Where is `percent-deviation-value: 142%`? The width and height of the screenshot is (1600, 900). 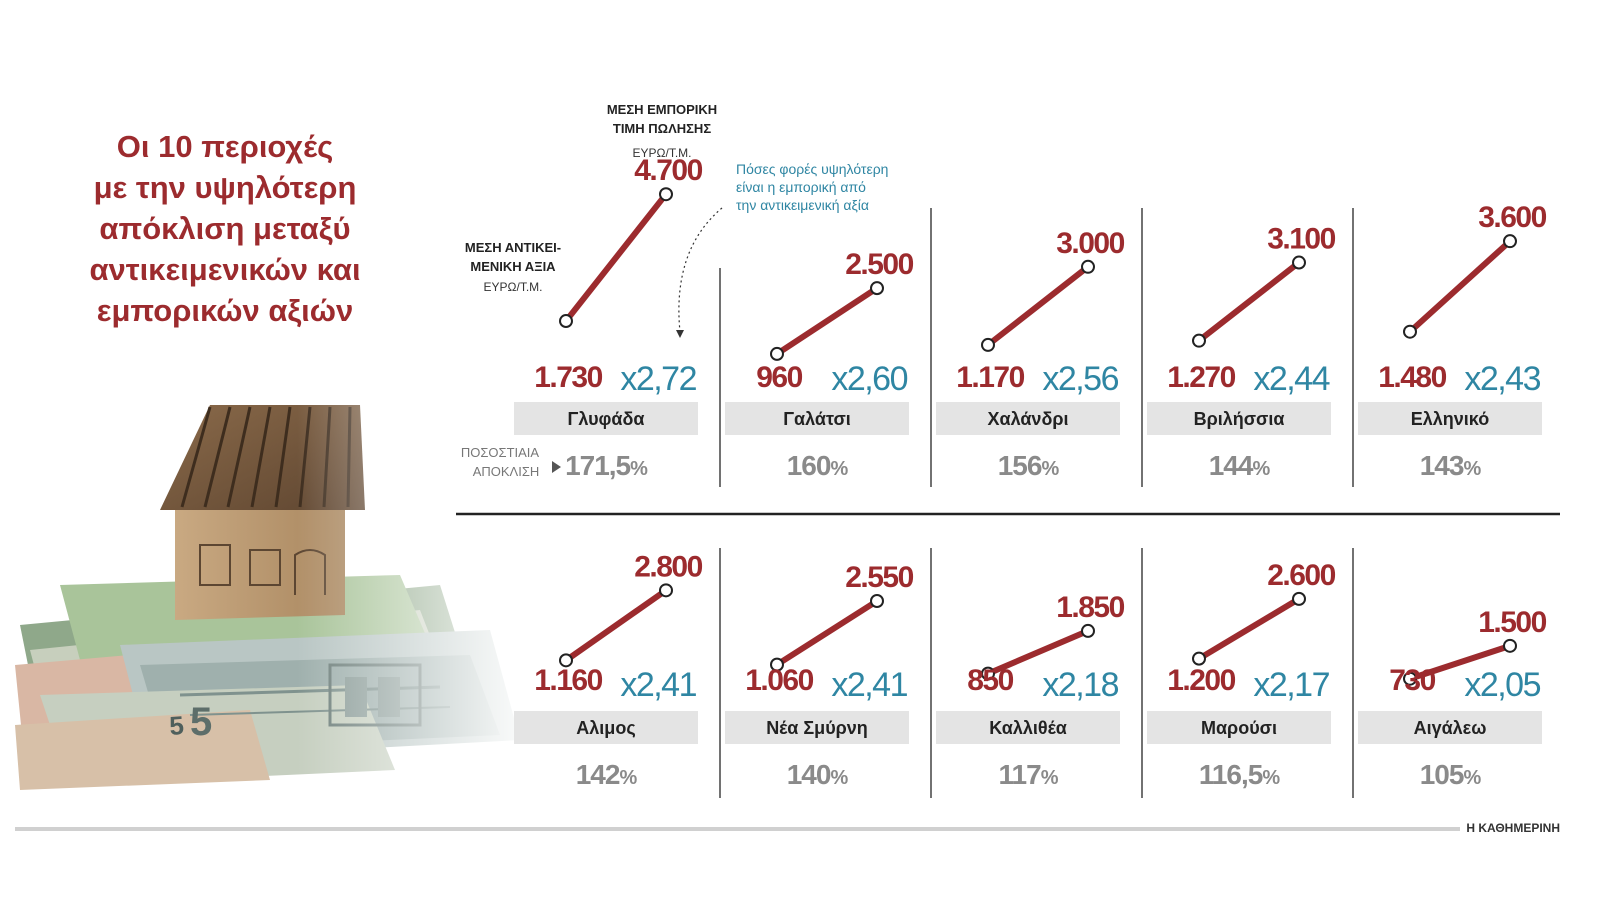 percent-deviation-value: 142% is located at coordinates (607, 774).